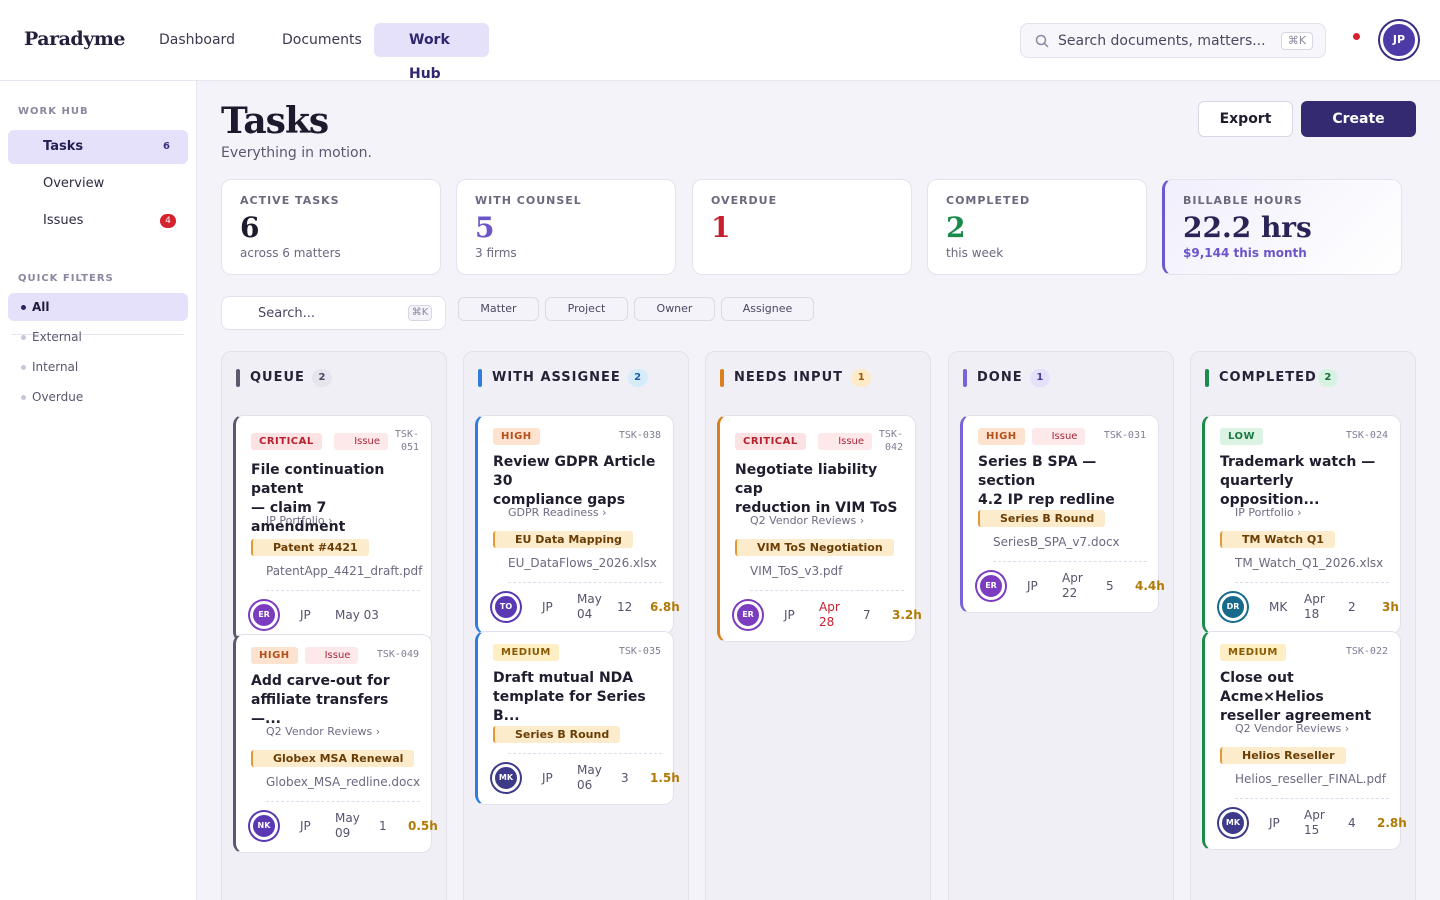  I want to click on task-id: TSK-024, so click(1367, 435).